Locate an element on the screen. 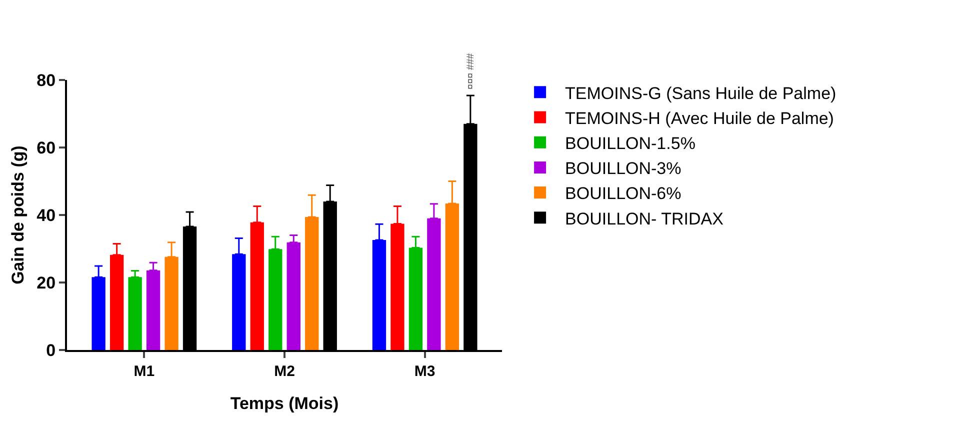 Image resolution: width=960 pixels, height=429 pixels. y-axis-title: Gain de poids (g) is located at coordinates (18, 215).